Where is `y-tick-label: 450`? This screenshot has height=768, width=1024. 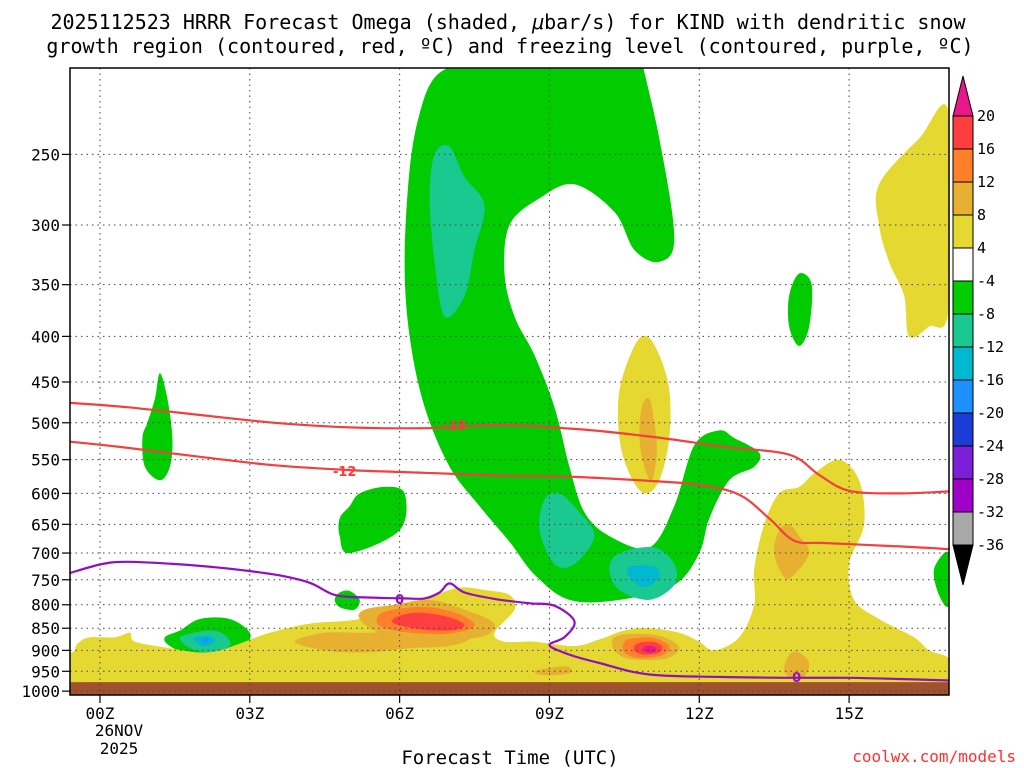
y-tick-label: 450 is located at coordinates (45, 382).